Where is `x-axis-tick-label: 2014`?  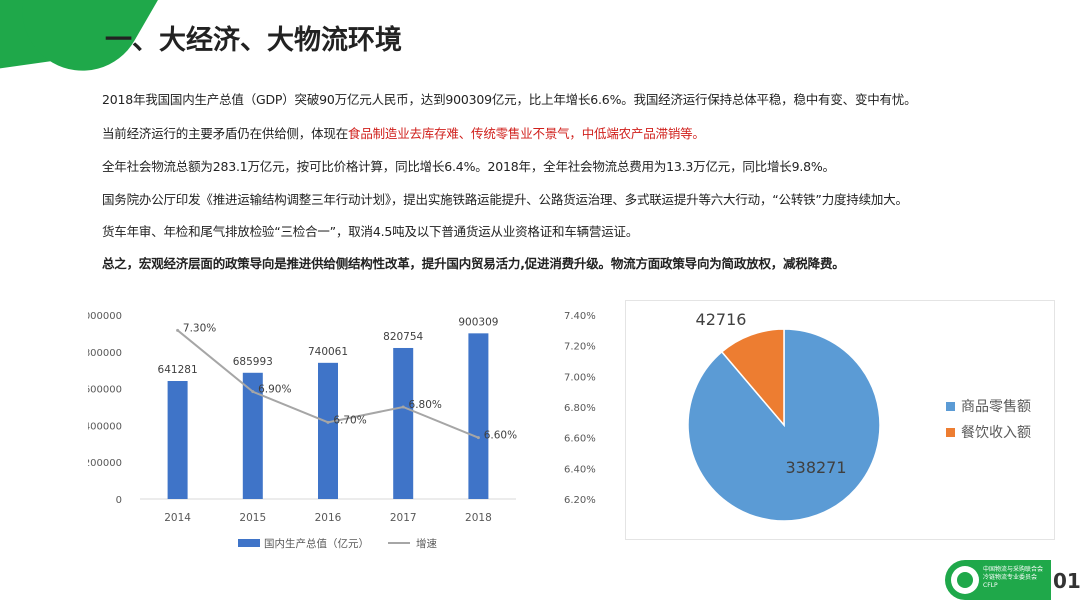 x-axis-tick-label: 2014 is located at coordinates (177, 518).